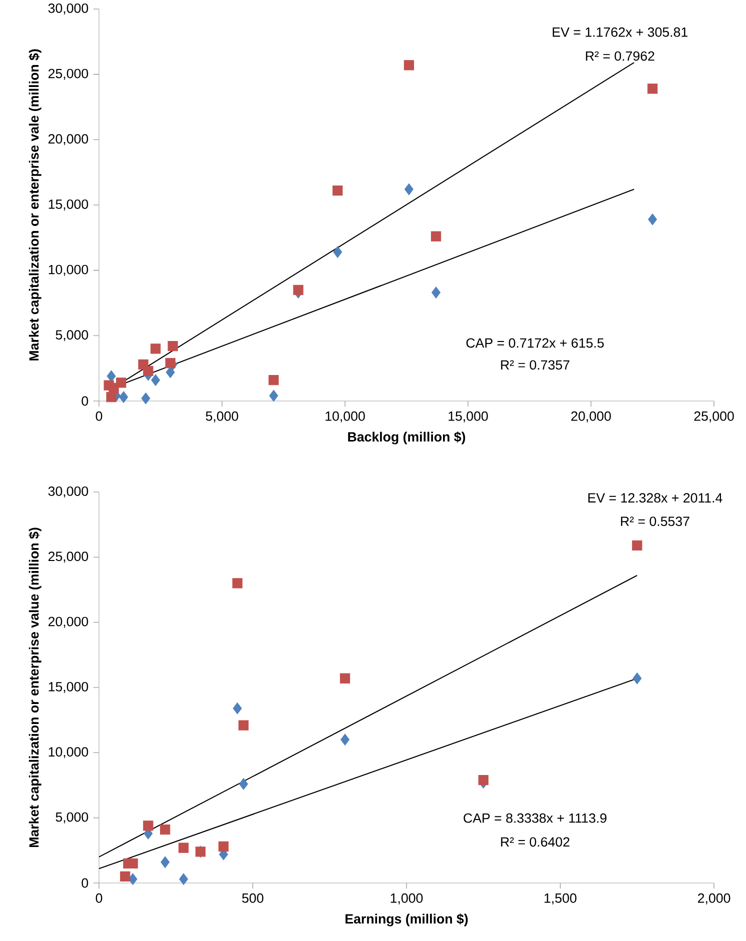  What do you see at coordinates (535, 343) in the screenshot?
I see `annotation: CAP = 0.7172x + 615.5` at bounding box center [535, 343].